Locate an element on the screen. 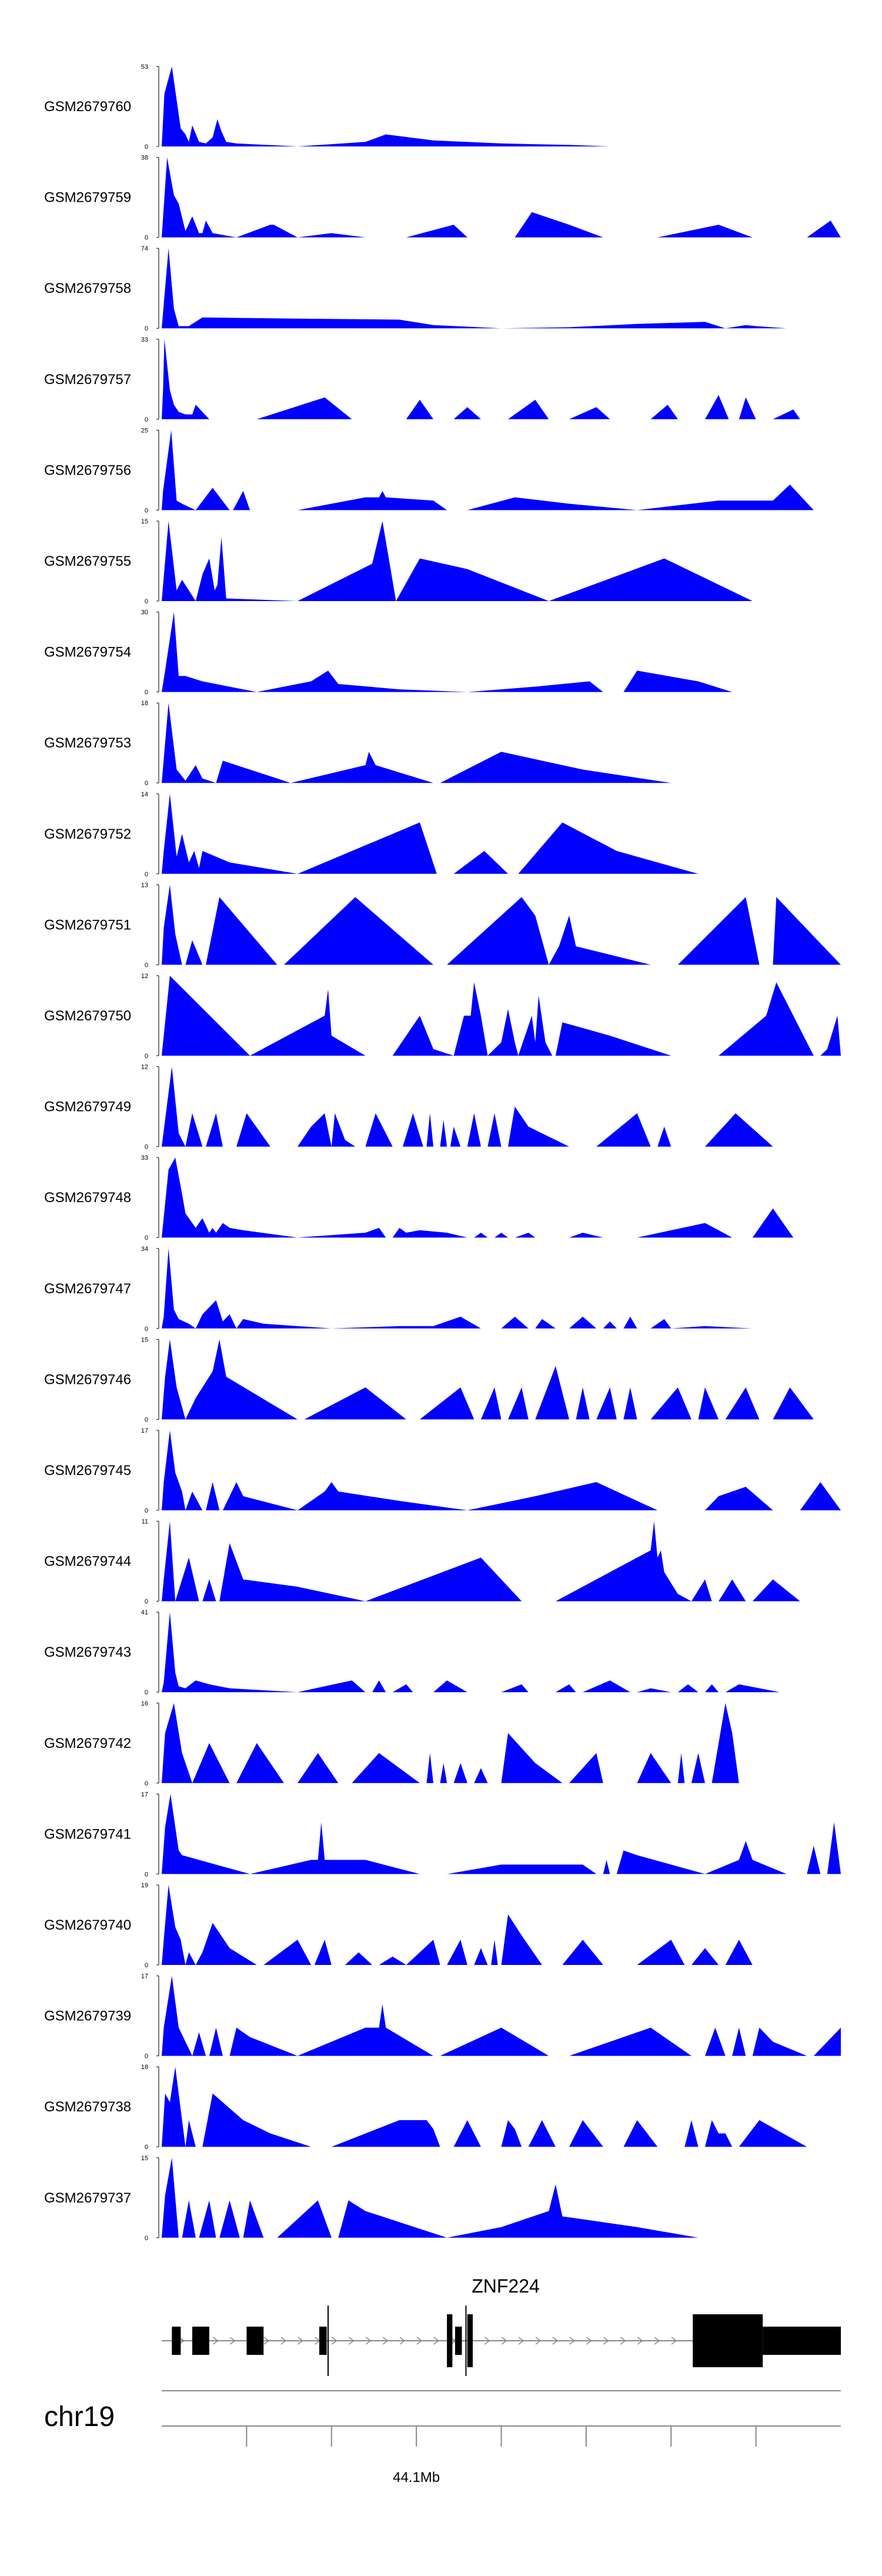  track-label: GSM2679760 is located at coordinates (87, 107).